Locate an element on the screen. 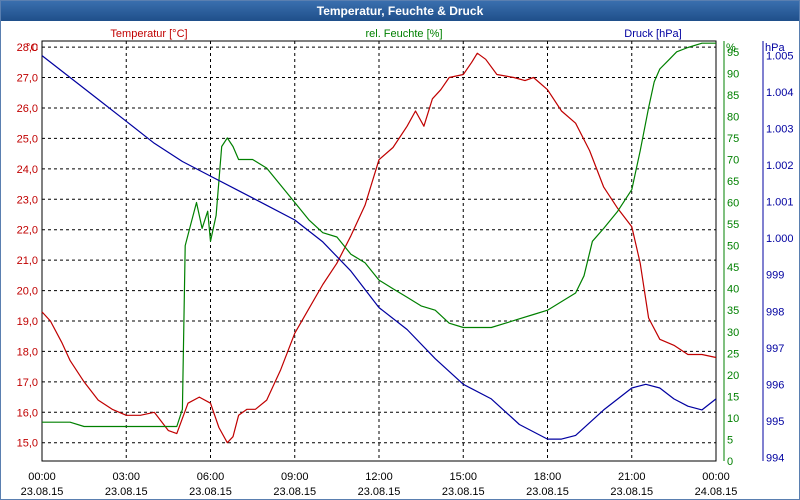  x-tick-time: 12:00 is located at coordinates (379, 477).